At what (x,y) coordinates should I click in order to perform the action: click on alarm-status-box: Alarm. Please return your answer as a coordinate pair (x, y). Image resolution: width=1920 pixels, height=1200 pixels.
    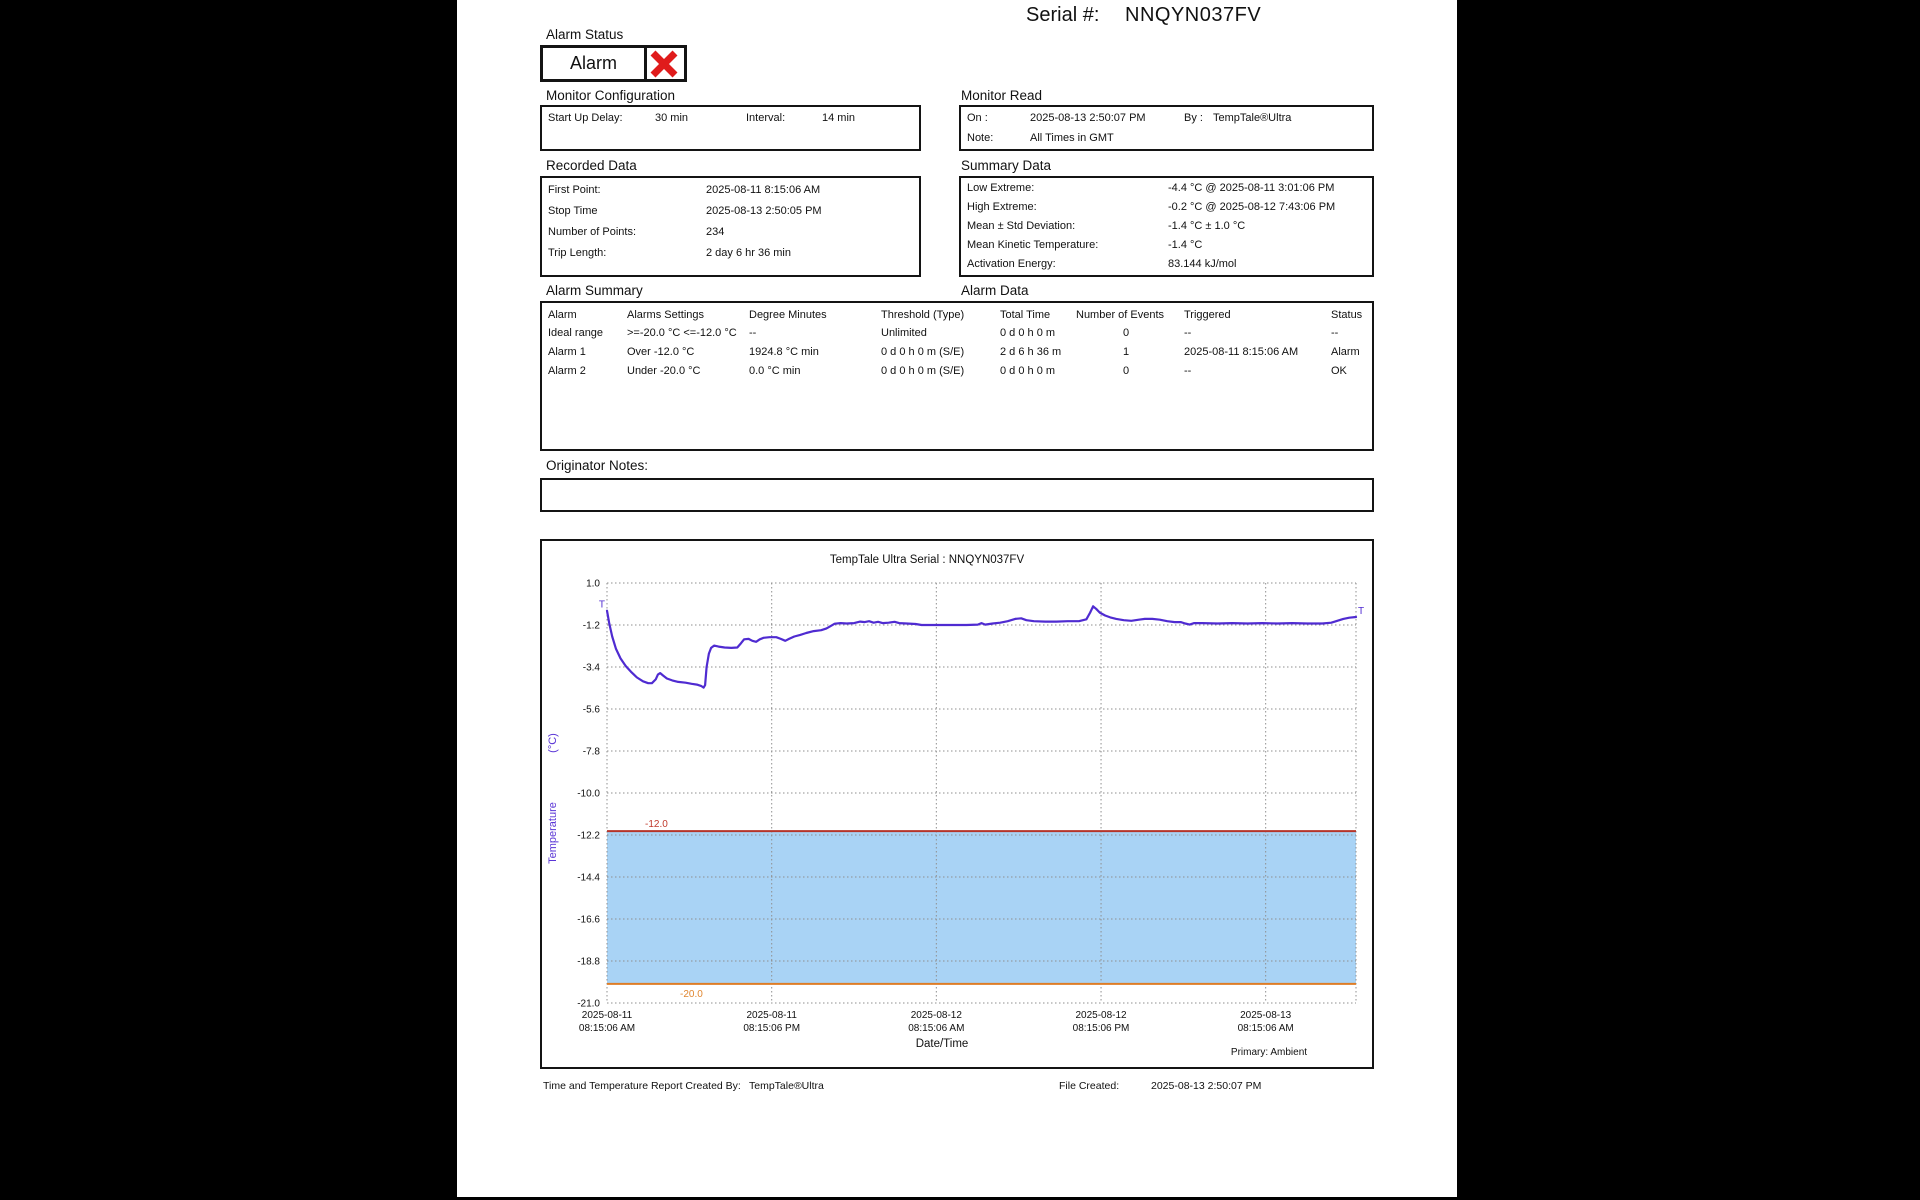
    Looking at the image, I should click on (613, 63).